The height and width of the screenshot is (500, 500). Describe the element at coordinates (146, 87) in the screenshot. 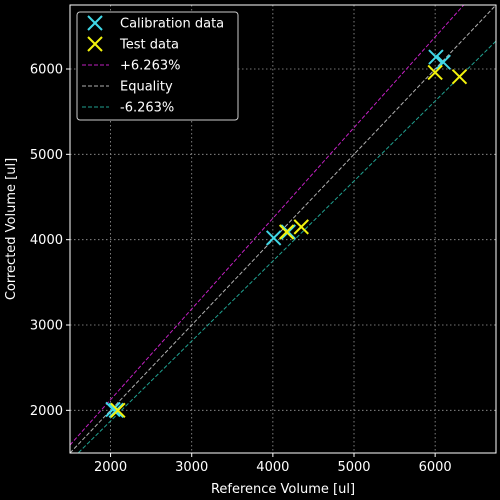

I see `legend-label: Equality` at that location.